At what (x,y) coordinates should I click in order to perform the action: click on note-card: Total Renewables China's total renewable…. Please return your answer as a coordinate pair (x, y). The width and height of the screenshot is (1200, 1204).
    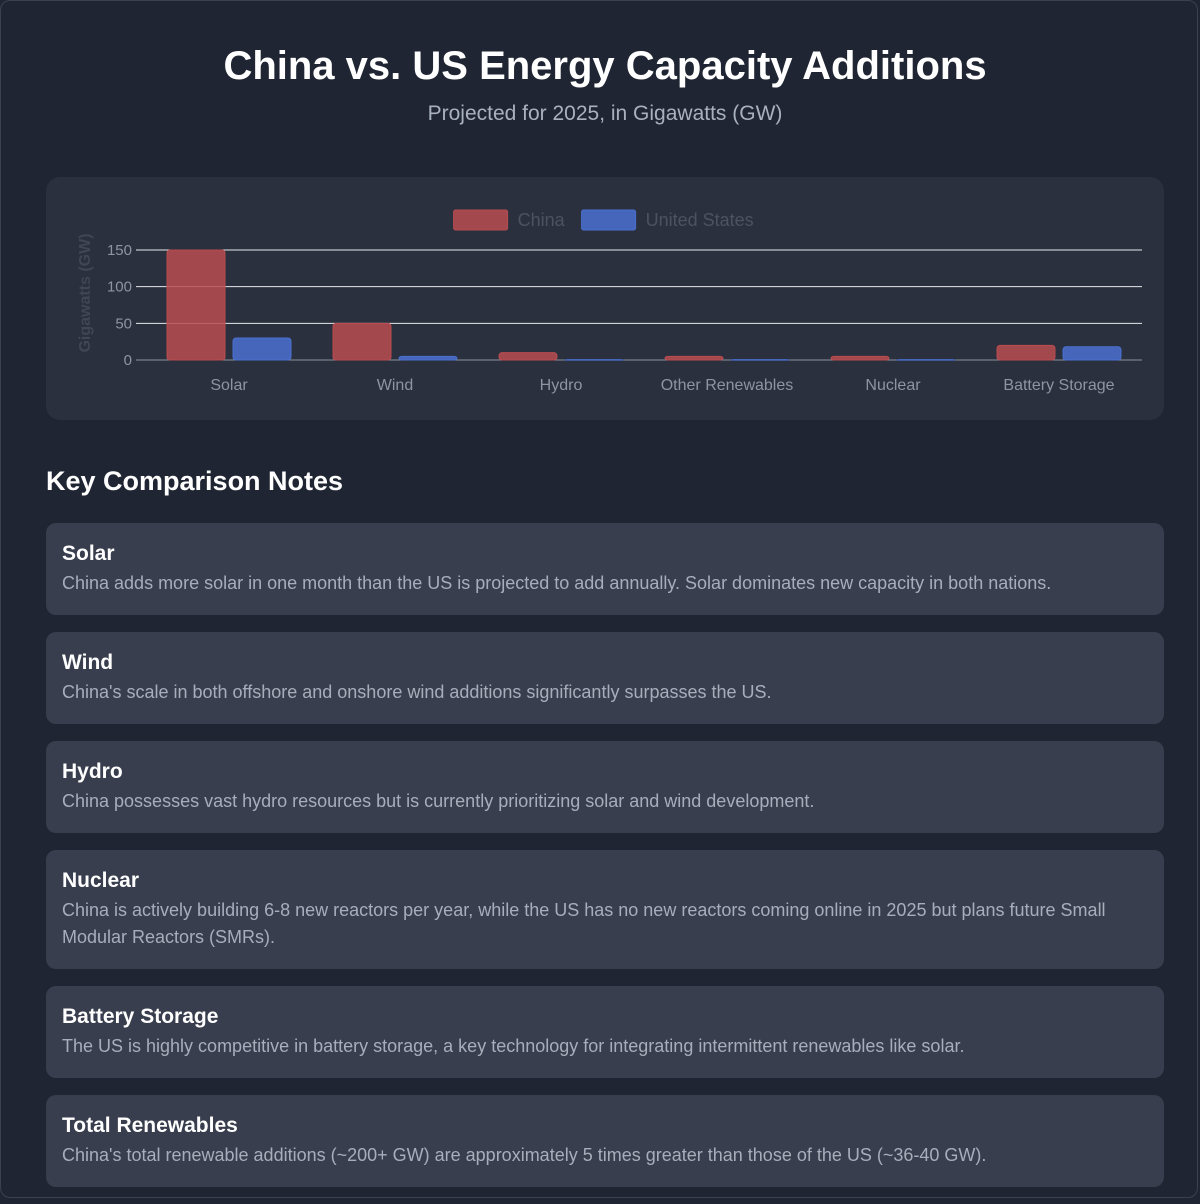
    Looking at the image, I should click on (605, 1141).